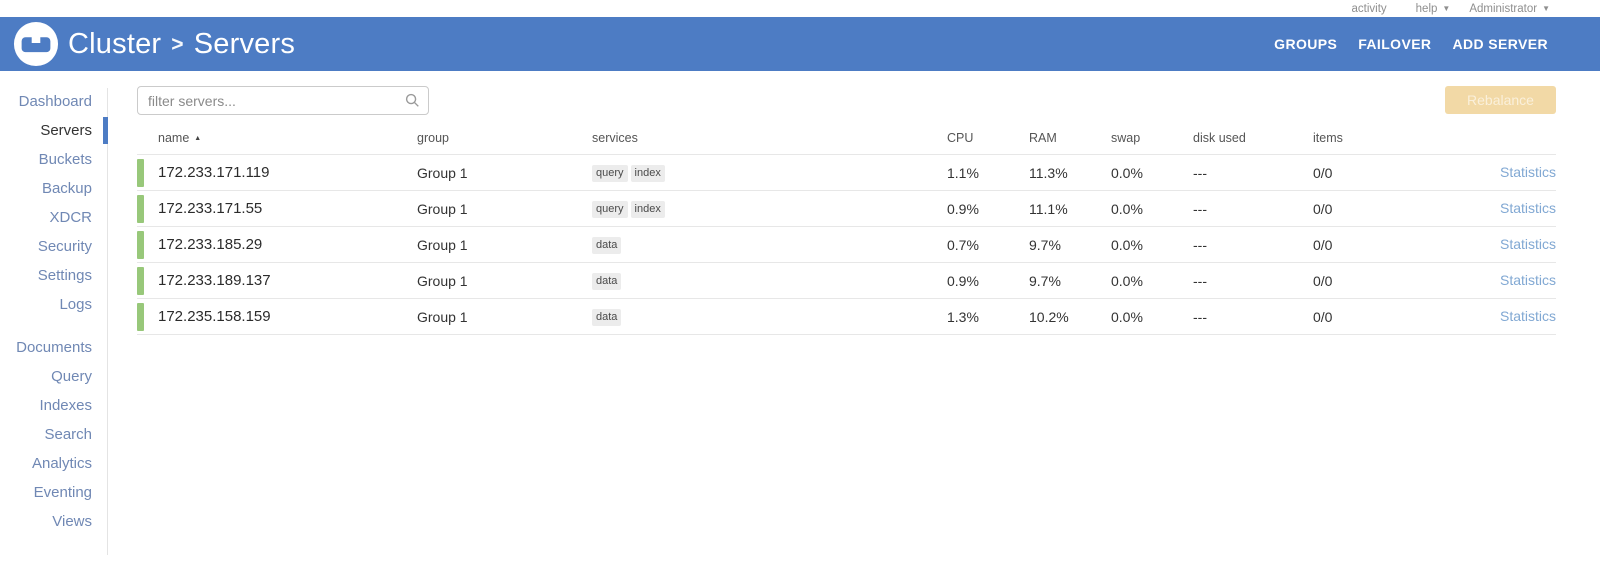 This screenshot has width=1600, height=575. Describe the element at coordinates (1395, 44) in the screenshot. I see `failover-button: FAILOVER` at that location.